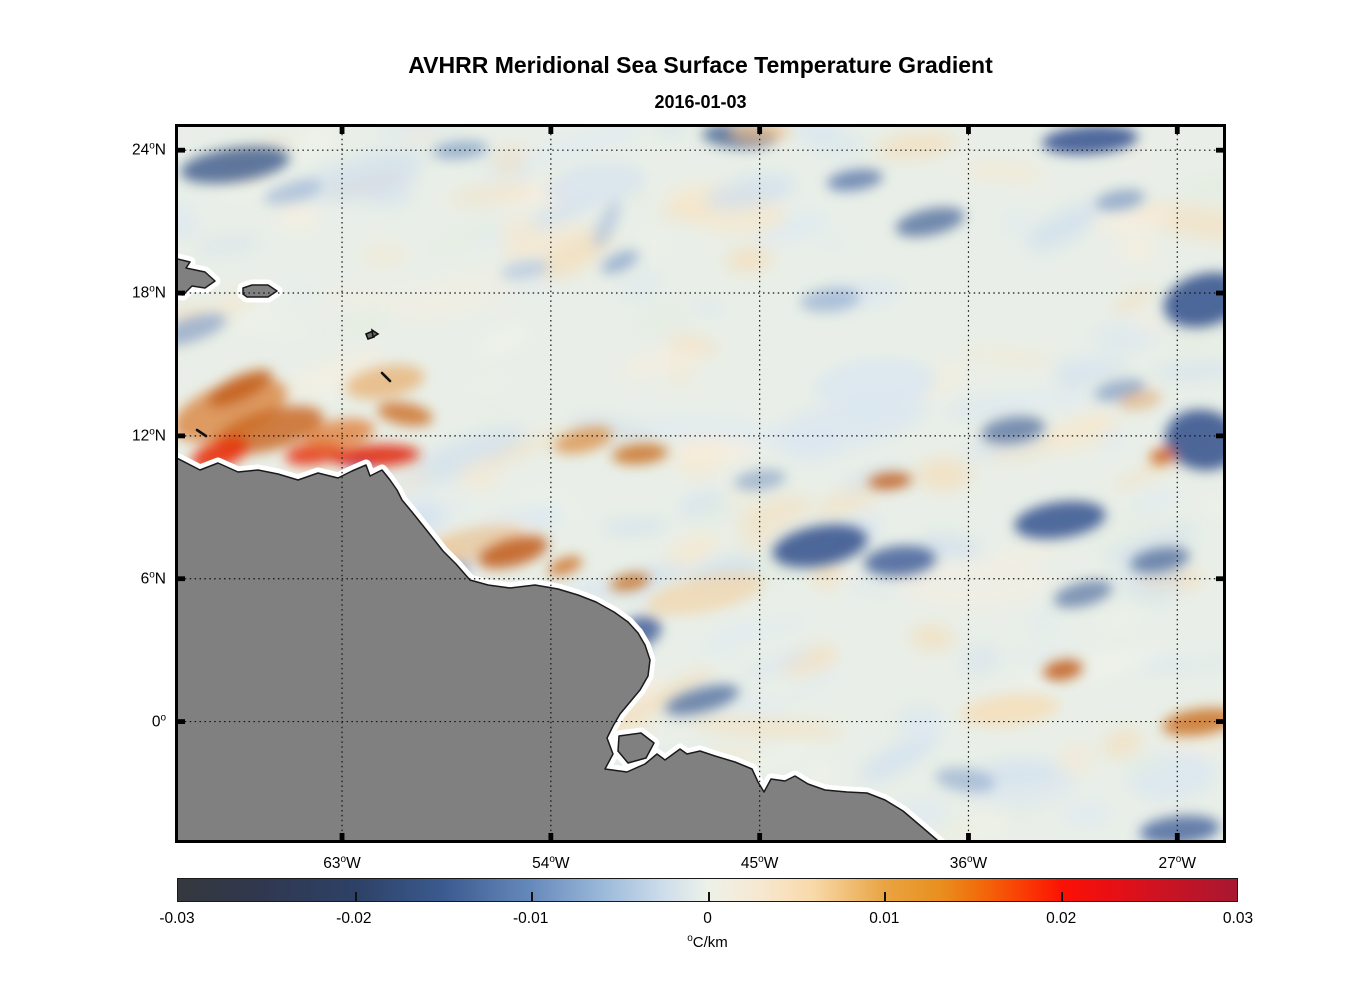 Image resolution: width=1356 pixels, height=1000 pixels. I want to click on colorbar-tick-label--0.03: -0.03, so click(177, 918).